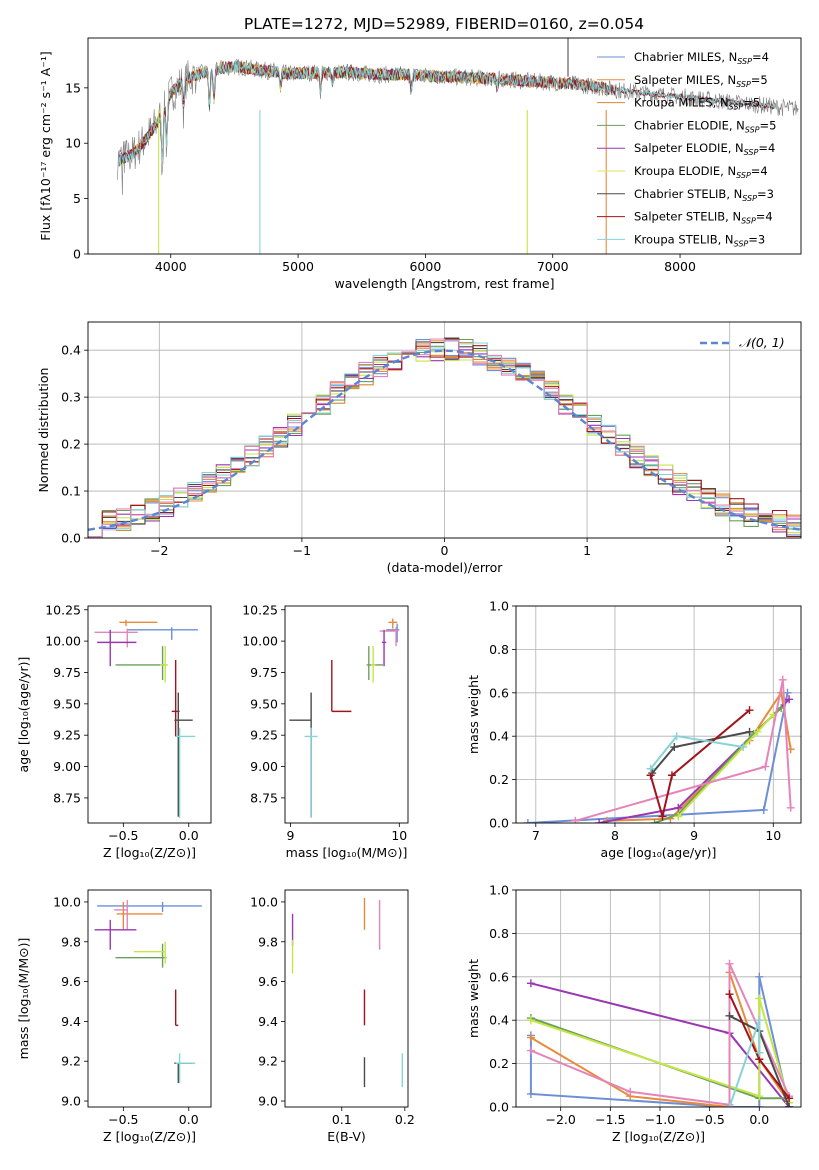 This screenshot has height=1170, width=819. Describe the element at coordinates (43, 430) in the screenshot. I see `y-axis-label: Normed distribution` at that location.